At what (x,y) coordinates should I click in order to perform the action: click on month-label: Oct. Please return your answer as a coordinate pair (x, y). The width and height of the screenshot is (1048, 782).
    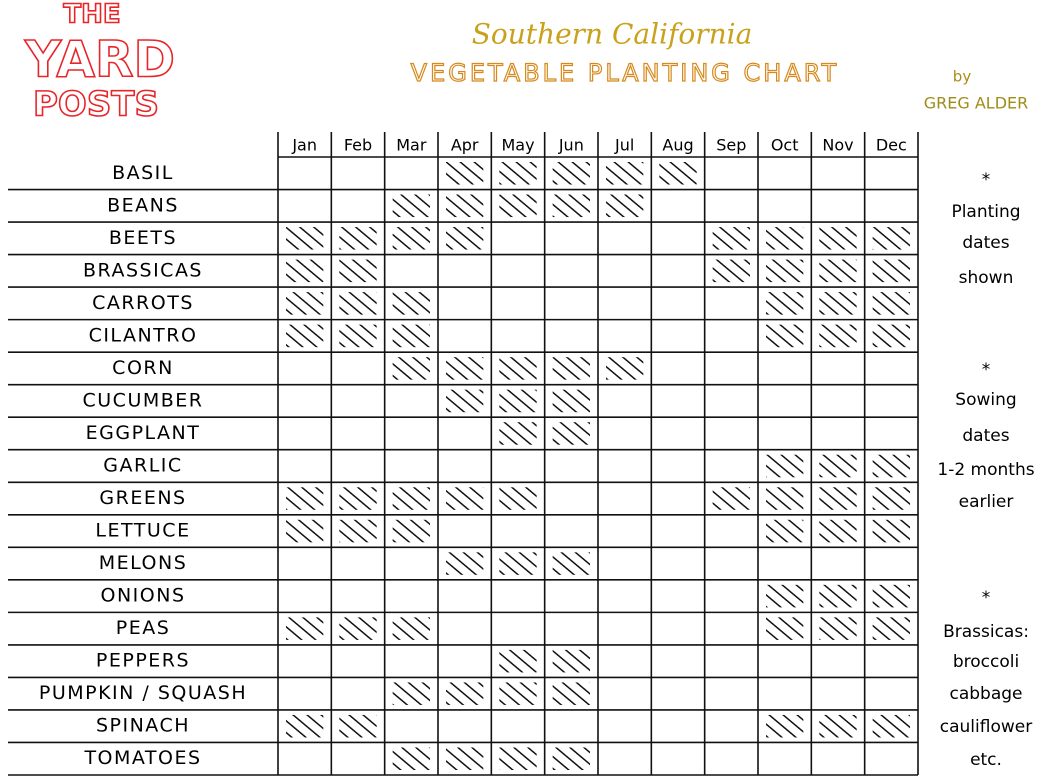
    Looking at the image, I should click on (785, 145).